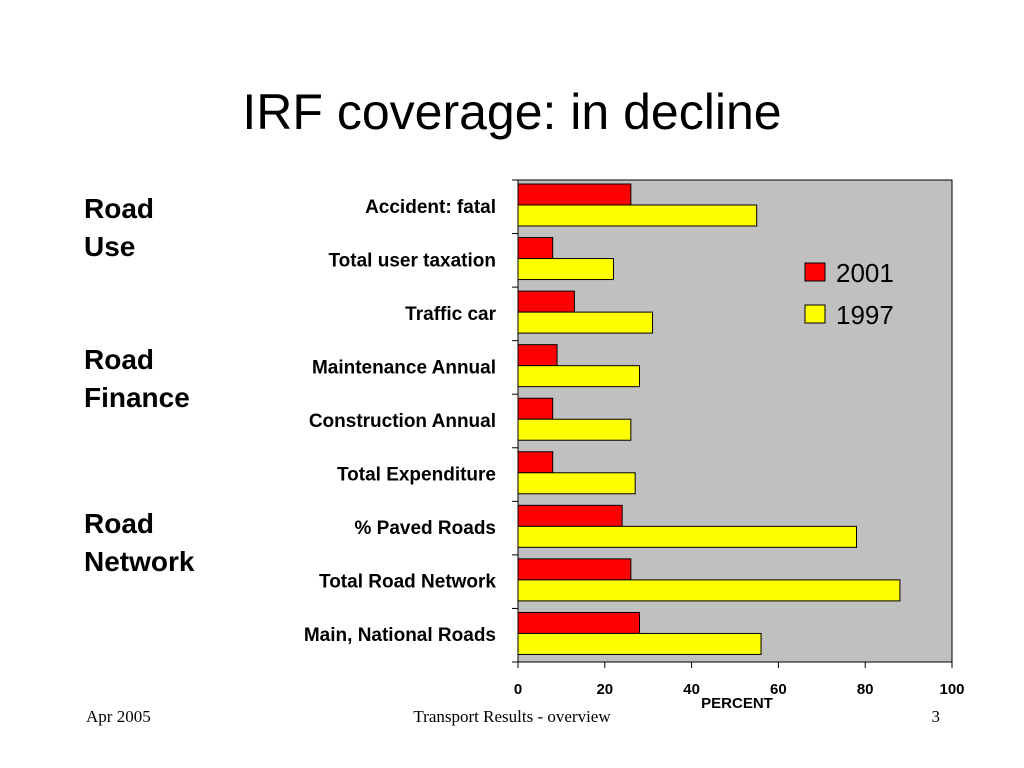 This screenshot has width=1024, height=768. I want to click on legend-swatch-1997, so click(815, 314).